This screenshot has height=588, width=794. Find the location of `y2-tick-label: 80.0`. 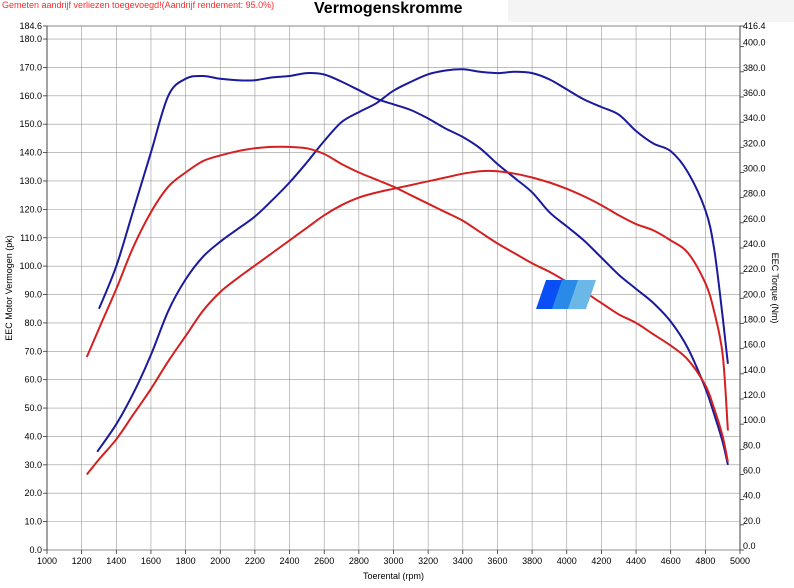

y2-tick-label: 80.0 is located at coordinates (752, 445).